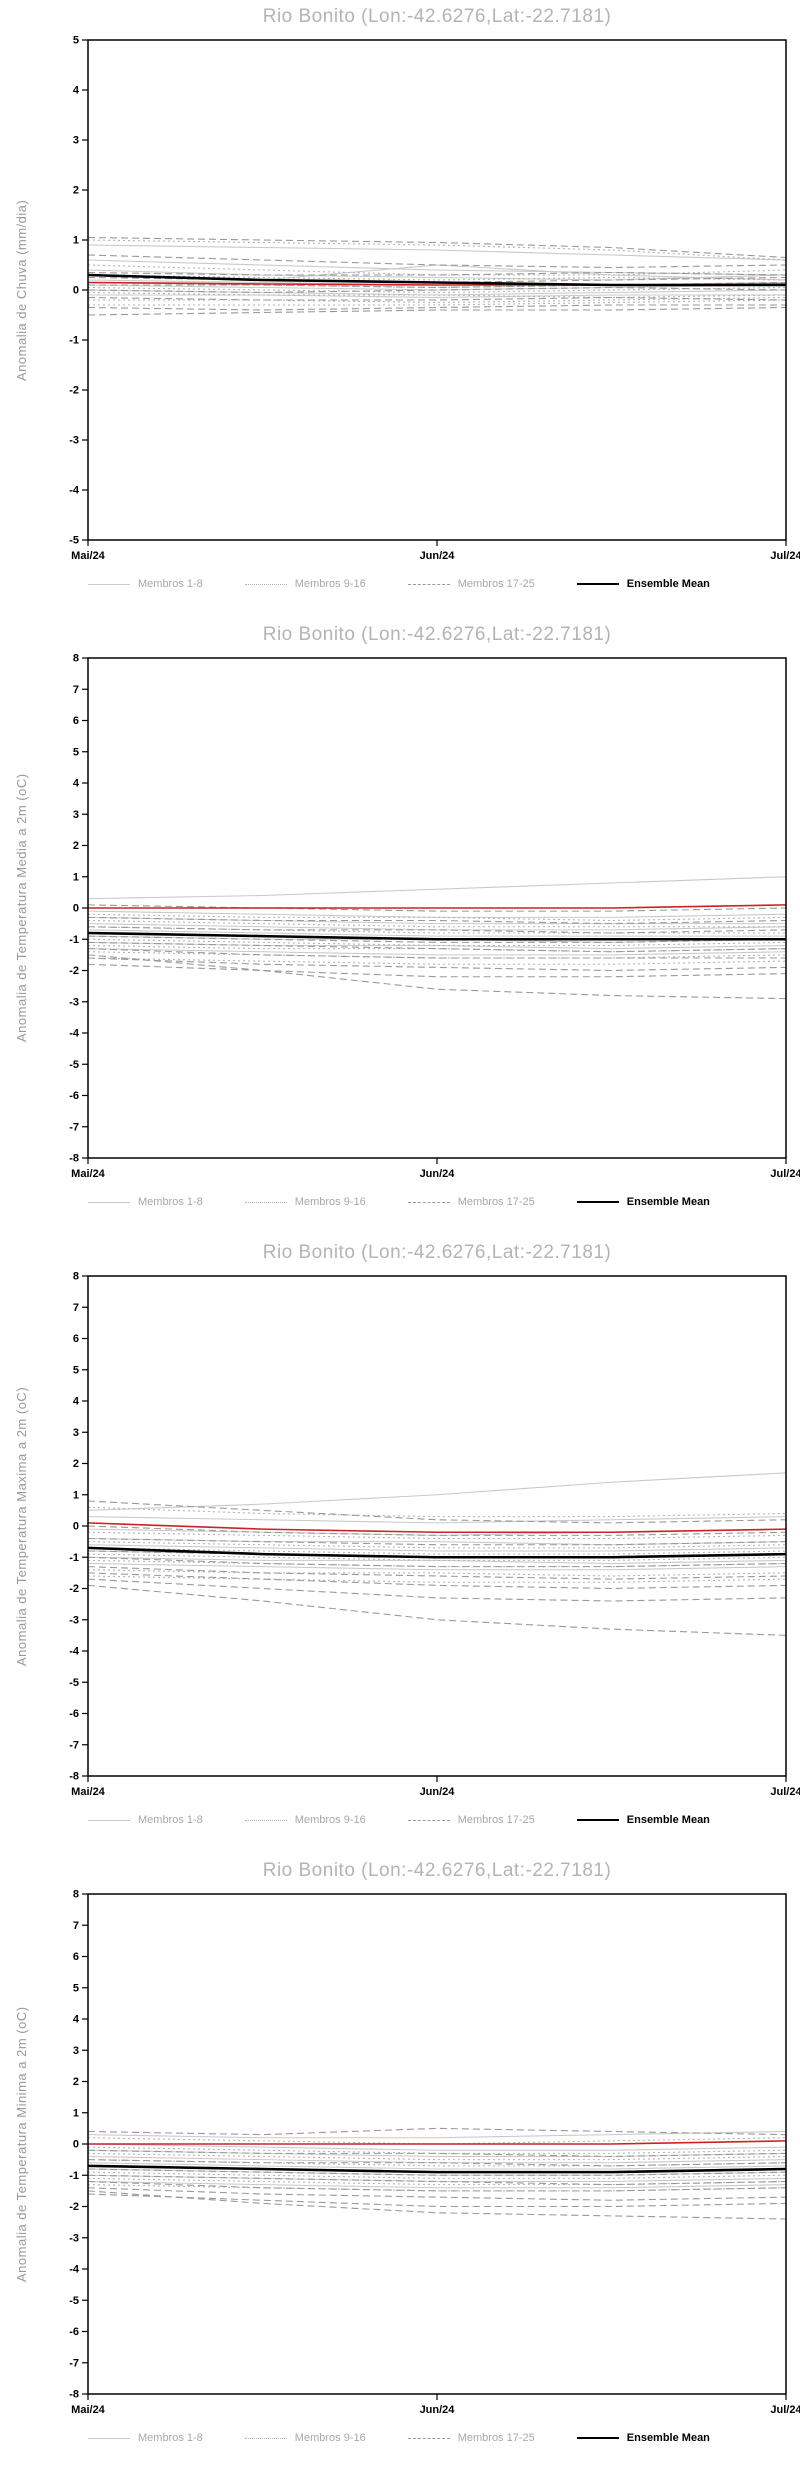 Image resolution: width=800 pixels, height=2472 pixels. Describe the element at coordinates (74, 491) in the screenshot. I see `y-tick-label: -4` at that location.